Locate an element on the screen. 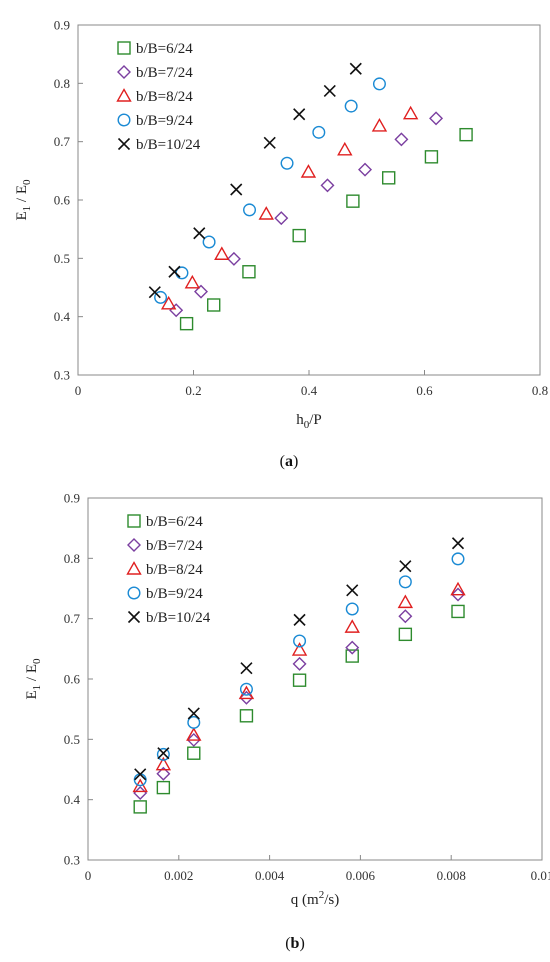 The height and width of the screenshot is (962, 550). y-axis-label-sub: 1 is located at coordinates (27, 209).